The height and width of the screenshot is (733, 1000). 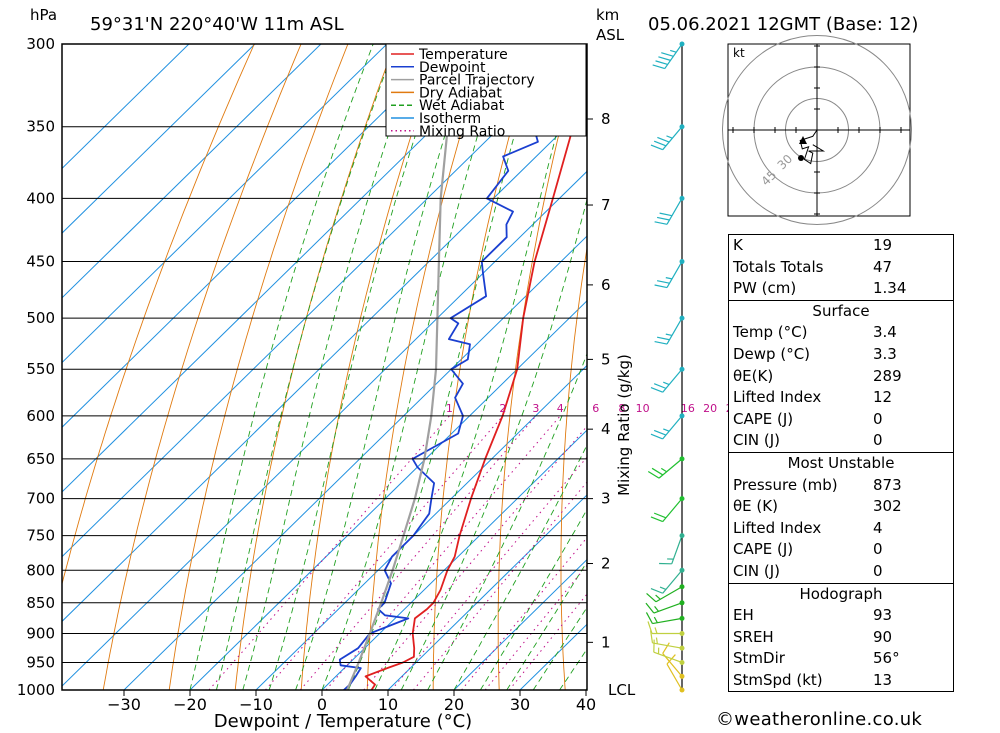 I want to click on pressure-tick-label: 550, so click(x=40, y=369).